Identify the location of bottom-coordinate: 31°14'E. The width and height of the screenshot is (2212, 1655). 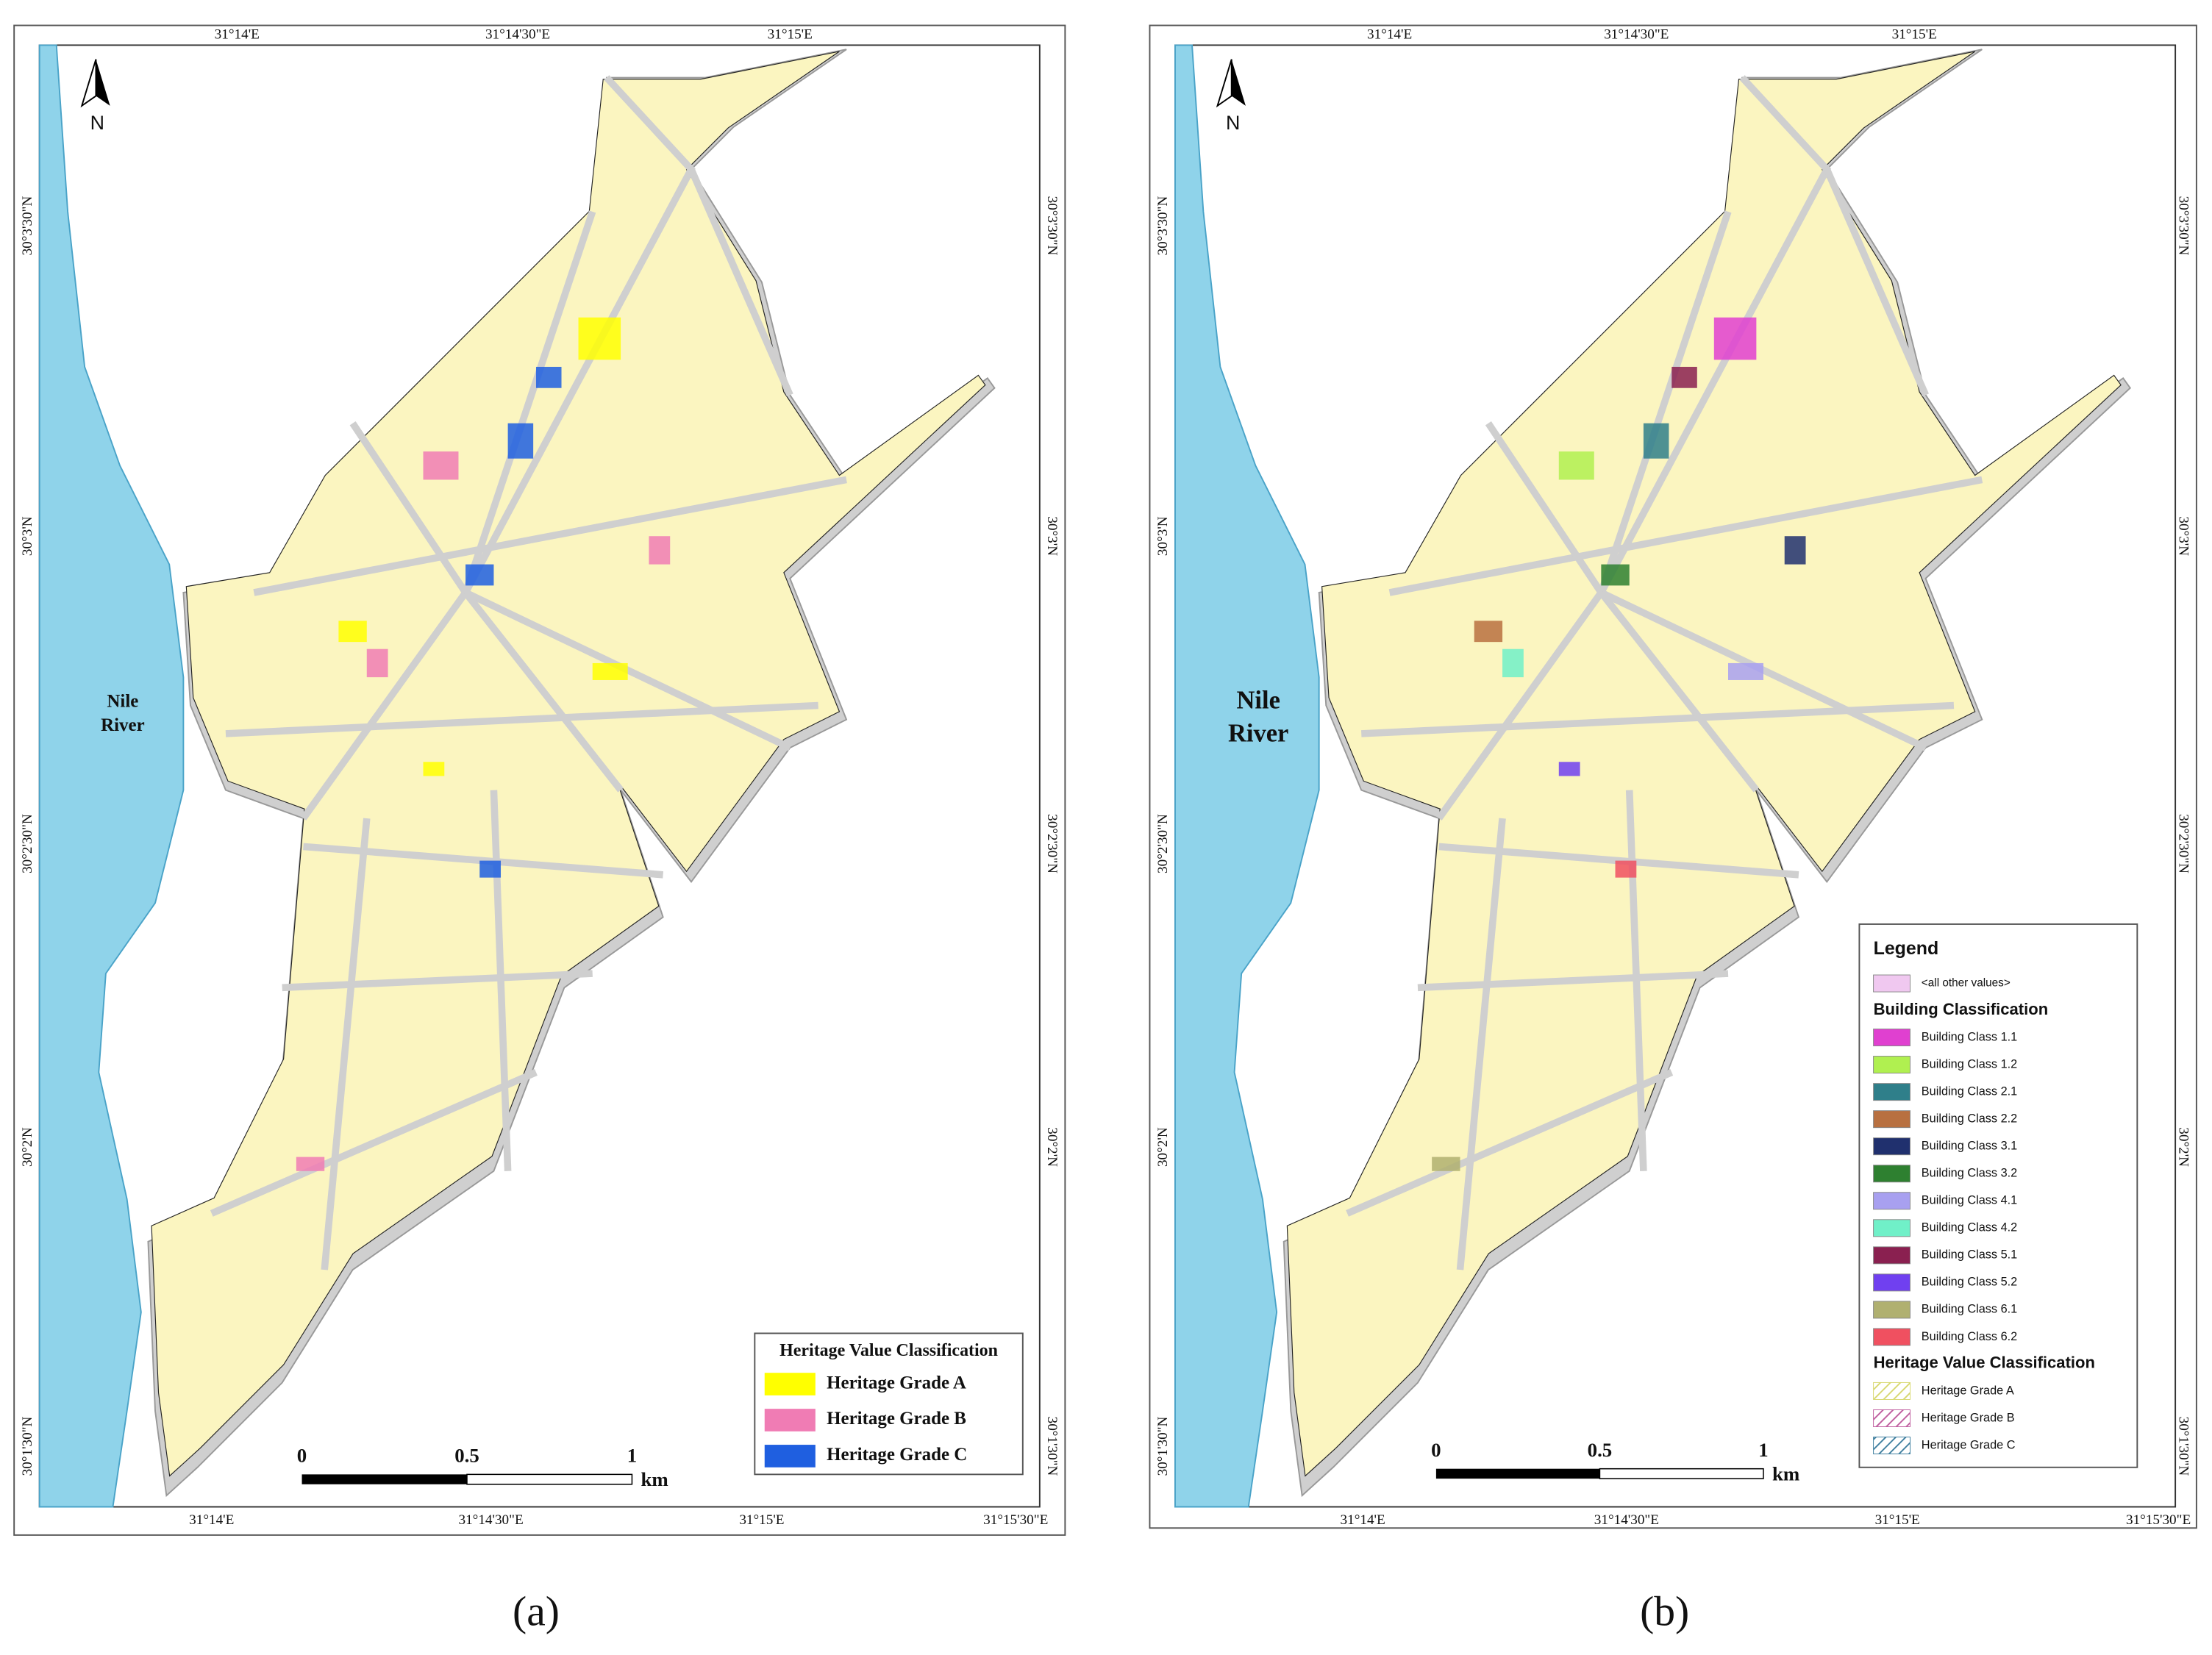
(212, 1520).